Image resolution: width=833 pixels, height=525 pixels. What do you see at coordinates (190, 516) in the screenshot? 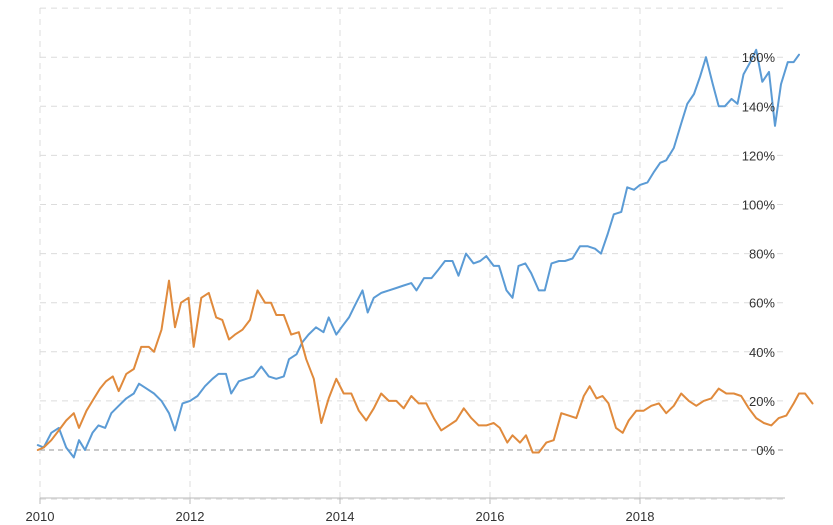
I see `x-tick-label: 2012` at bounding box center [190, 516].